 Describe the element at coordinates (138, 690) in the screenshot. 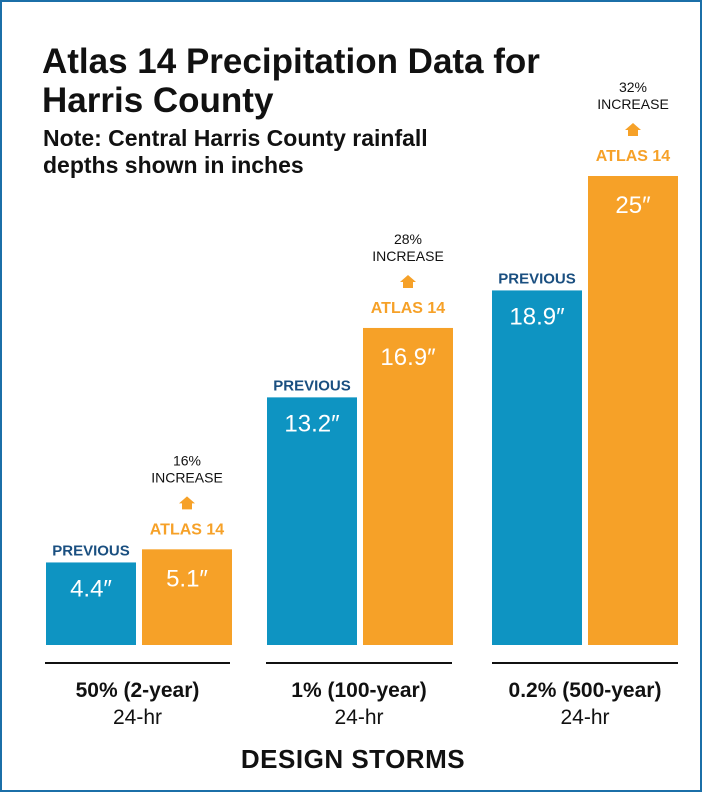

I see `category-label: 50% (2-year)` at that location.